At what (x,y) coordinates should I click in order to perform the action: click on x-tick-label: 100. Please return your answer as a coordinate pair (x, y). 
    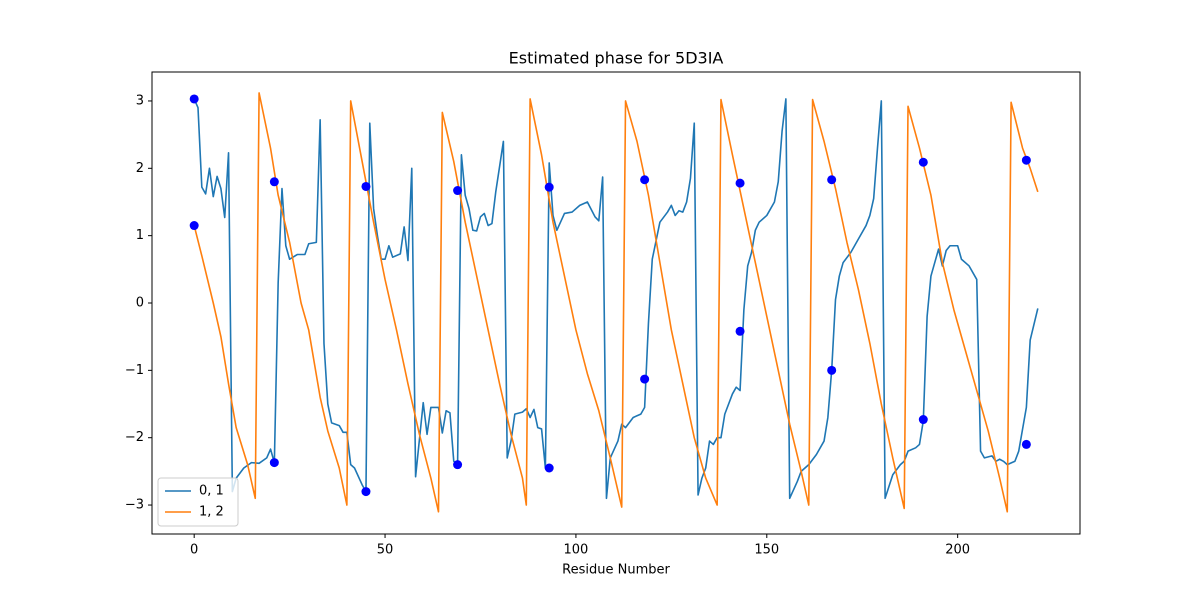
    Looking at the image, I should click on (576, 550).